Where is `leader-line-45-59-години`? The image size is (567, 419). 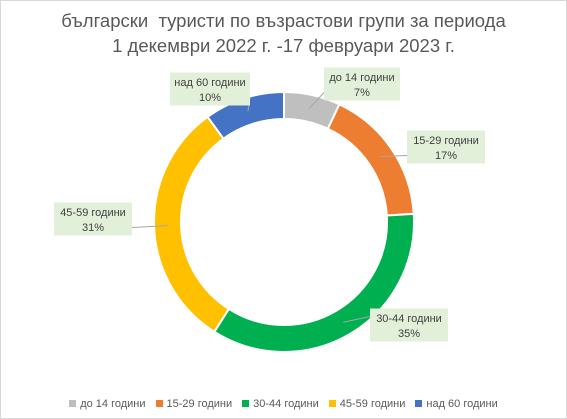
leader-line-45-59-години is located at coordinates (149, 226).